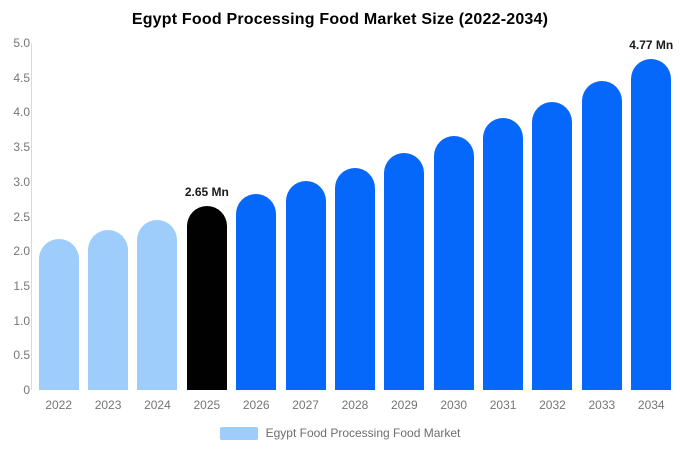 This screenshot has width=680, height=450. I want to click on y-axis-tick-label: 2.5, so click(21, 216).